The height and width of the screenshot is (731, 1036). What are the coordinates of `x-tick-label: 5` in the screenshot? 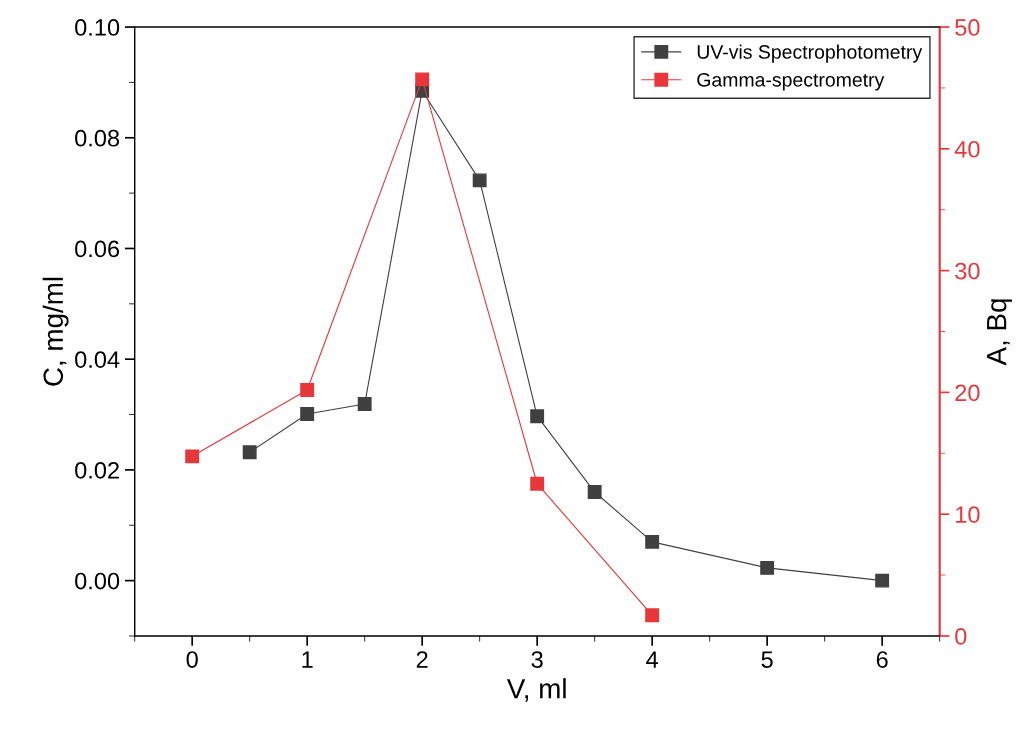 It's located at (767, 659).